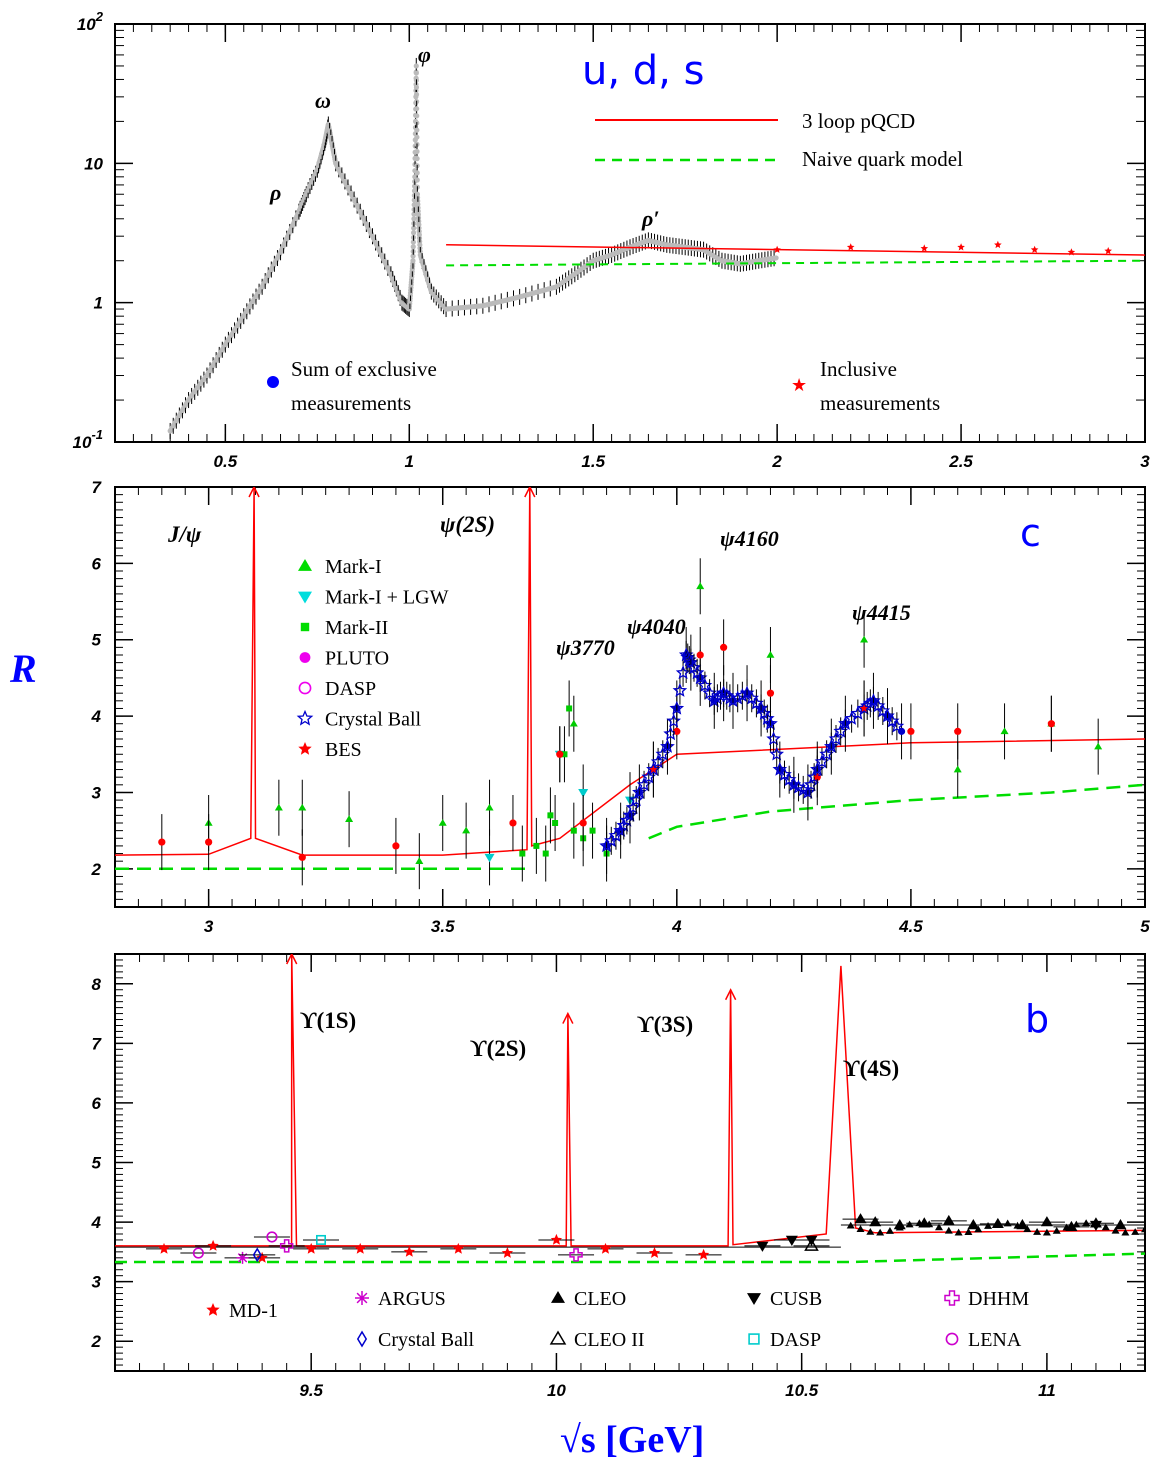 This screenshot has width=1159, height=1471. Describe the element at coordinates (558, 1297) in the screenshot. I see `legend-marker-cleo` at that location.